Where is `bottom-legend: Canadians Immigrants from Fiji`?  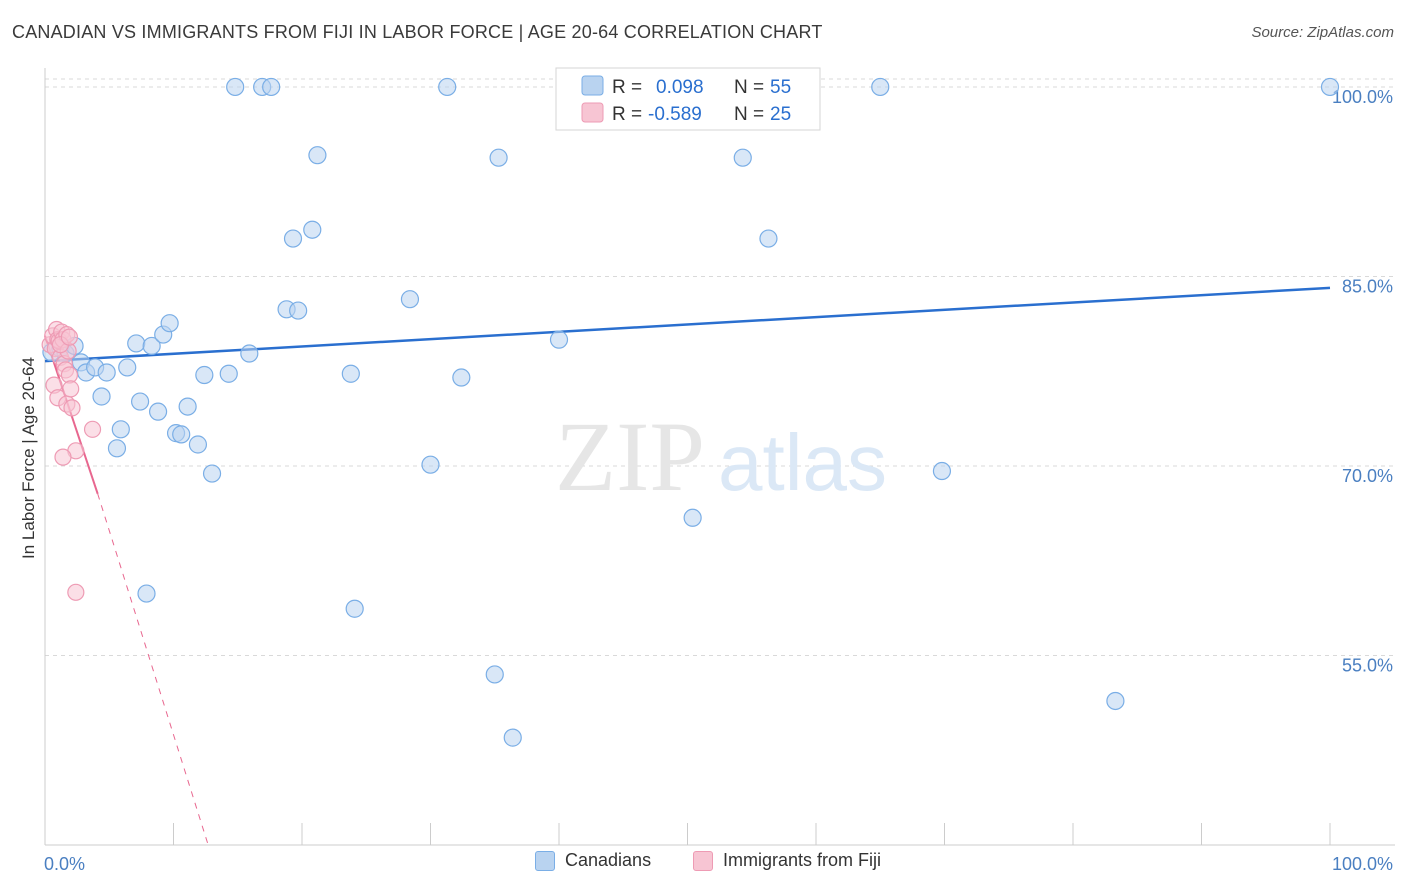
bottom-legend: Canadians Immigrants from Fiji is located at coordinates (703, 865).